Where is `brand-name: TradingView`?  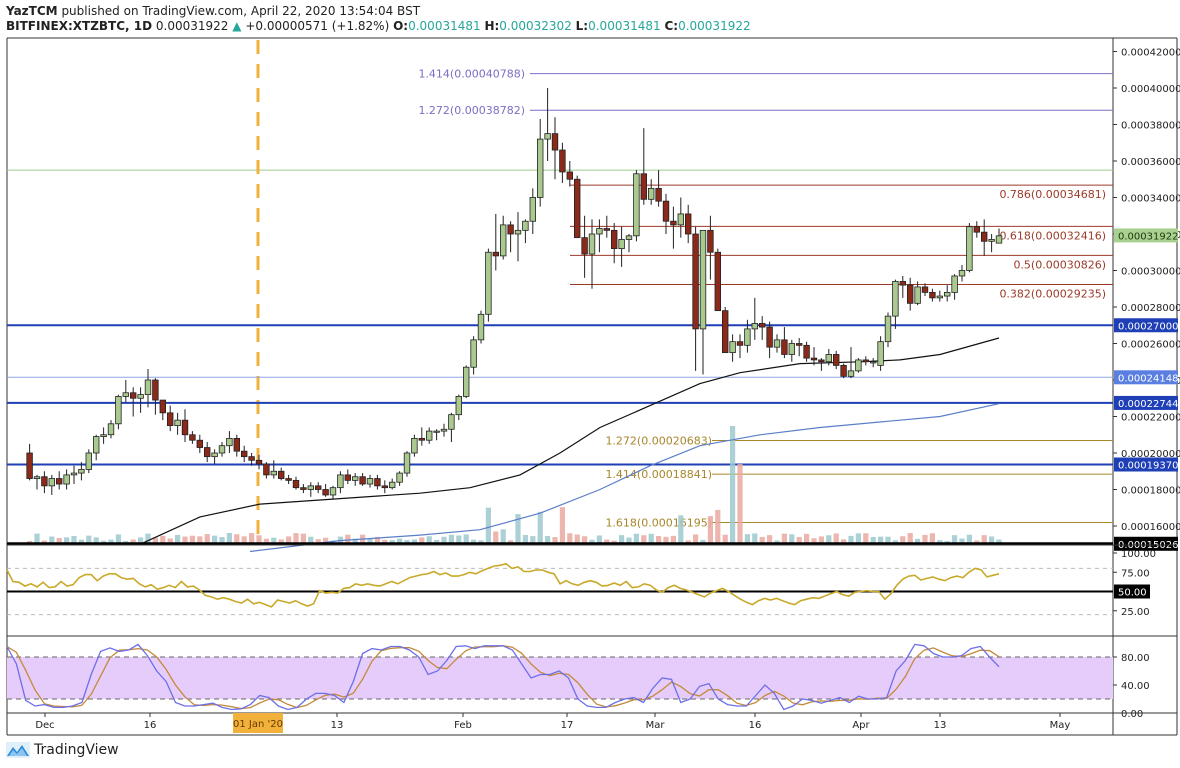
brand-name: TradingView is located at coordinates (76, 750).